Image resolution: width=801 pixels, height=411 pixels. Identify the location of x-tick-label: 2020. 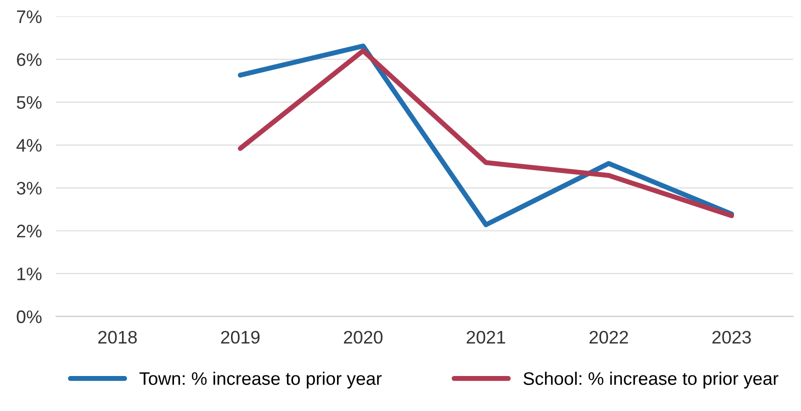
(363, 337).